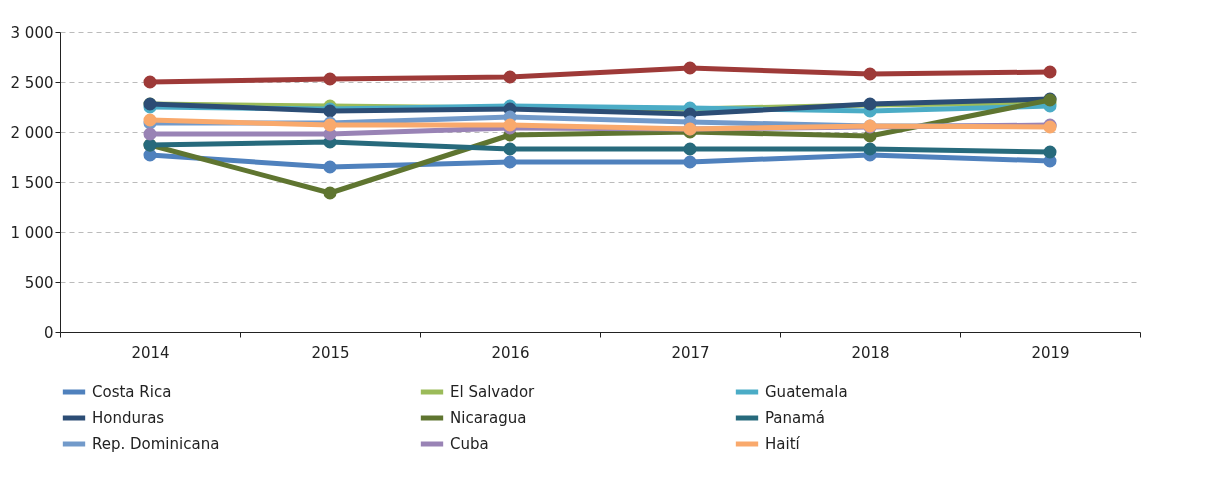 The image size is (1206, 478). I want to click on legend-label: Guatemala, so click(806, 392).